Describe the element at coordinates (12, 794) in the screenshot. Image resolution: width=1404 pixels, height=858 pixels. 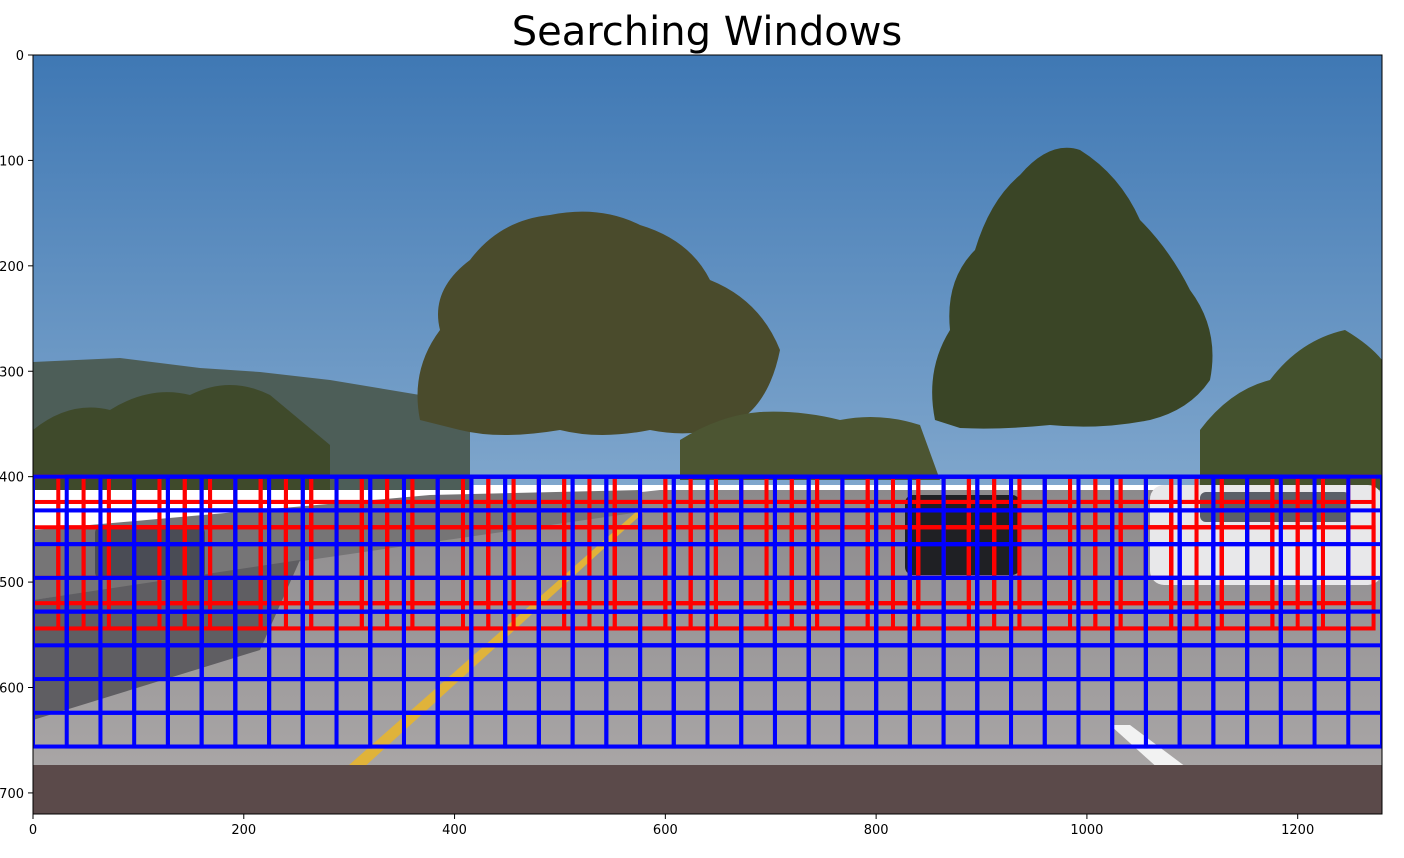
I see `y-tick-label: 700` at that location.